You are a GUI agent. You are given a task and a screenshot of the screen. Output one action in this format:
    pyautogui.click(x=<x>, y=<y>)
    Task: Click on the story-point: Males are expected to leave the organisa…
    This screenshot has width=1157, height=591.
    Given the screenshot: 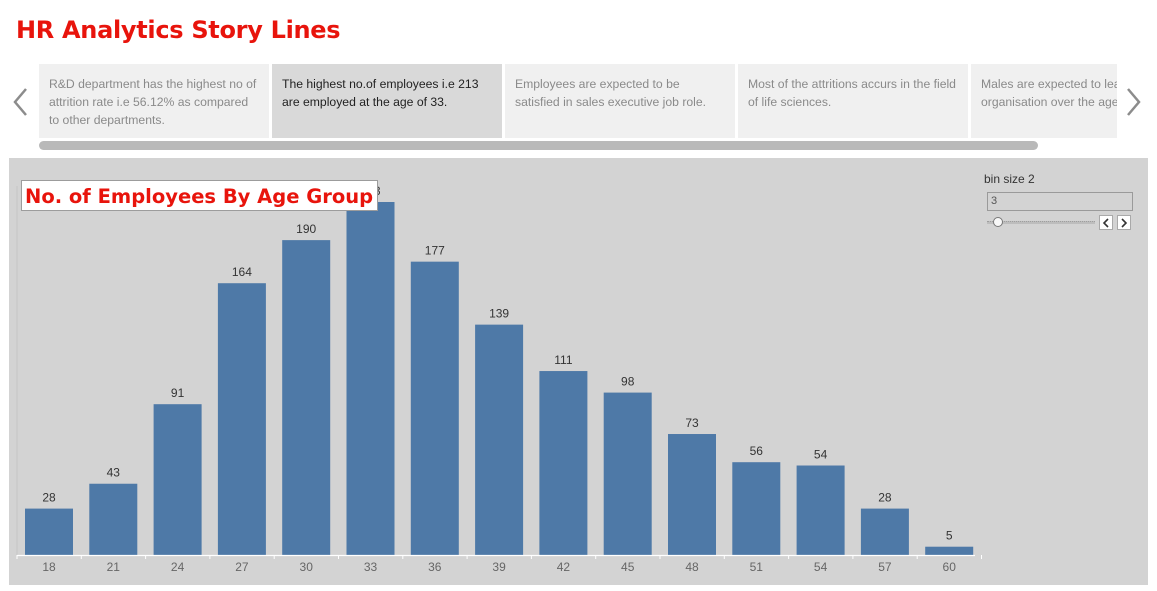 What is the action you would take?
    pyautogui.click(x=1044, y=101)
    